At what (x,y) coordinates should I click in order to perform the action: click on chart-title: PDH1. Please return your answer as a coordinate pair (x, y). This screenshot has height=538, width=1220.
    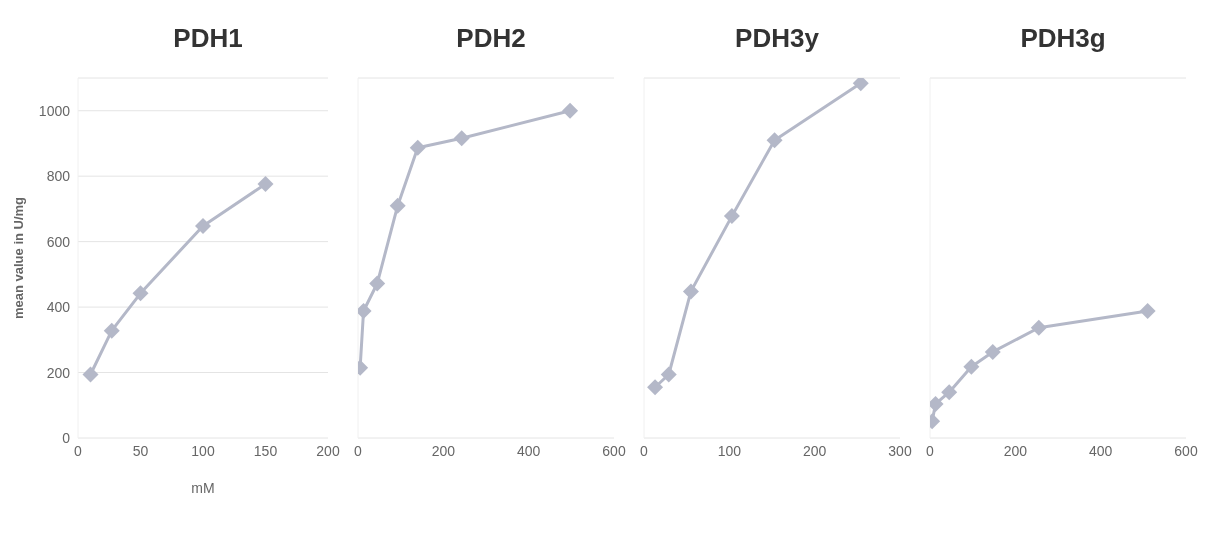
    Looking at the image, I should click on (208, 38).